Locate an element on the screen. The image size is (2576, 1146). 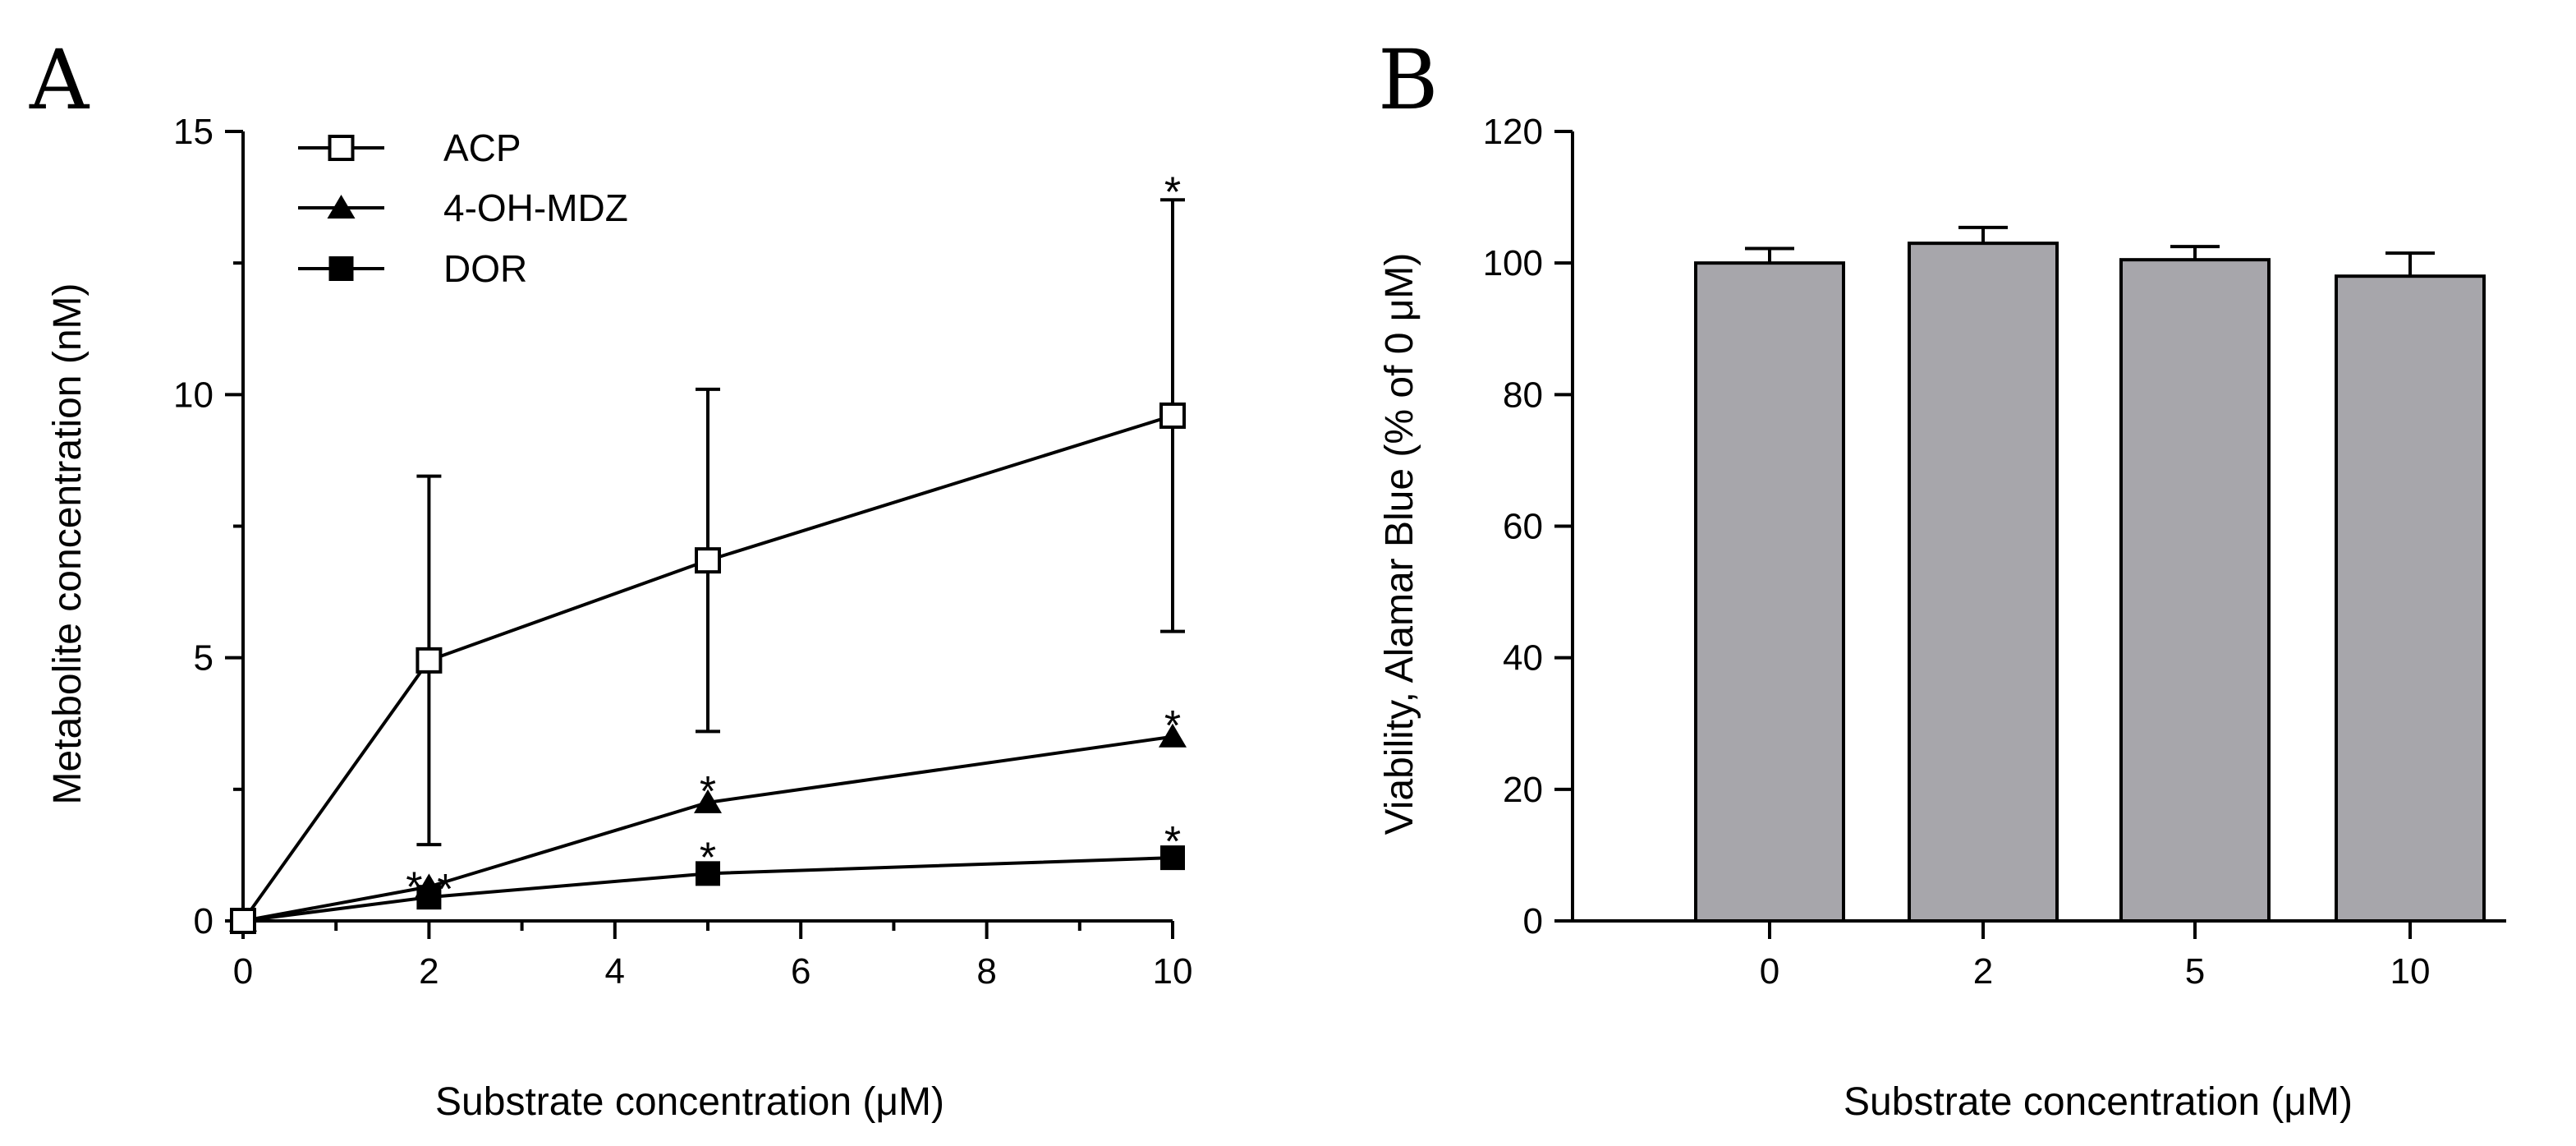
panel-a-x-tick-label: 4 is located at coordinates (615, 972).